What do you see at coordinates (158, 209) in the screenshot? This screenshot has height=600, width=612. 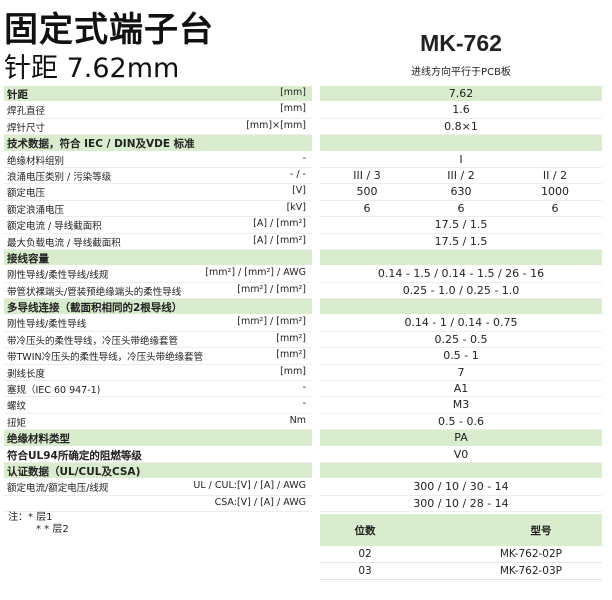 I see `spec-label-cell: 额定浪涌电压 [kV]` at bounding box center [158, 209].